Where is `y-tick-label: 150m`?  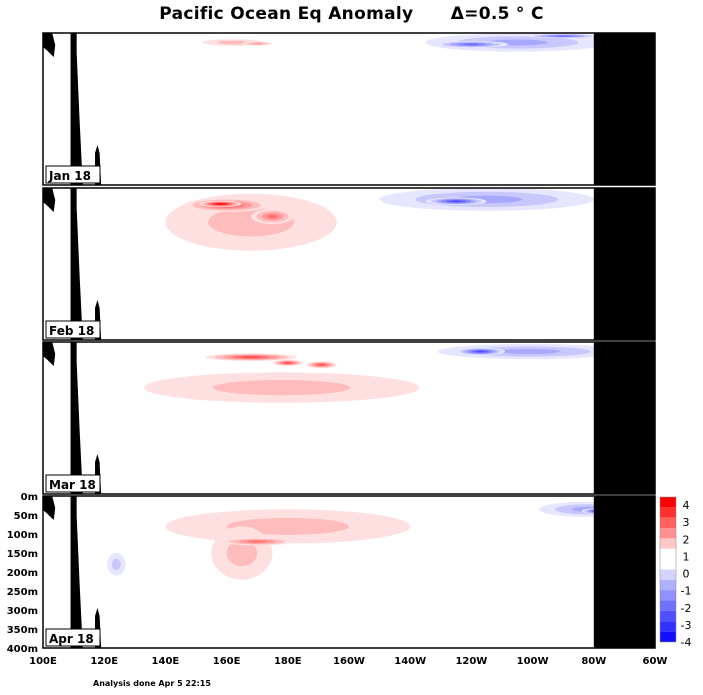 y-tick-label: 150m is located at coordinates (22, 554).